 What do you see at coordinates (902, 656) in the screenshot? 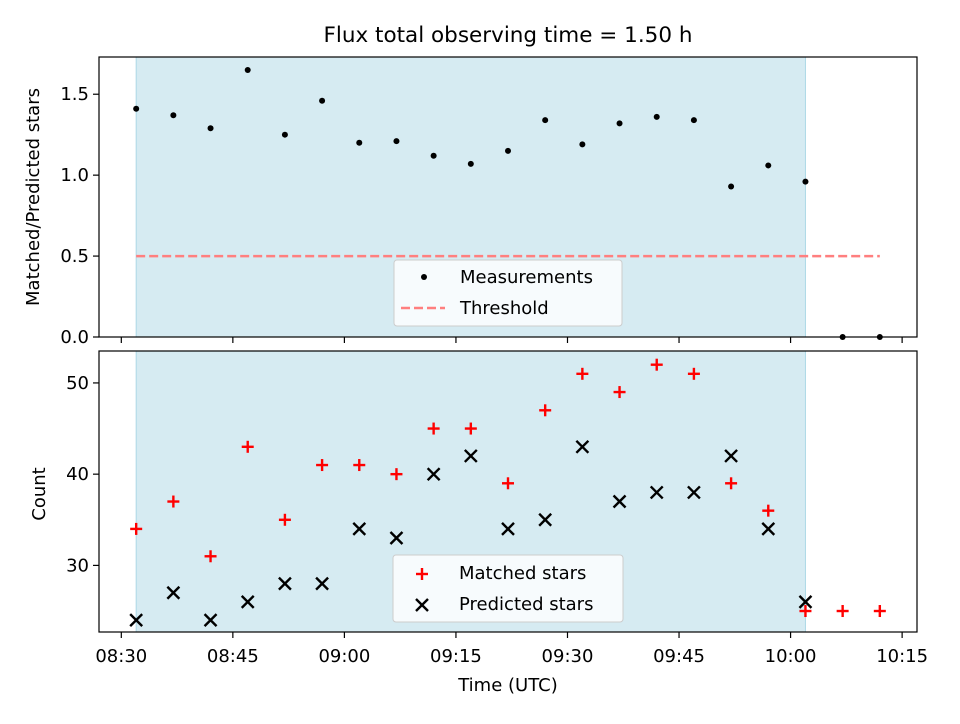
I see `counts-x-tick-label: 10:15` at bounding box center [902, 656].